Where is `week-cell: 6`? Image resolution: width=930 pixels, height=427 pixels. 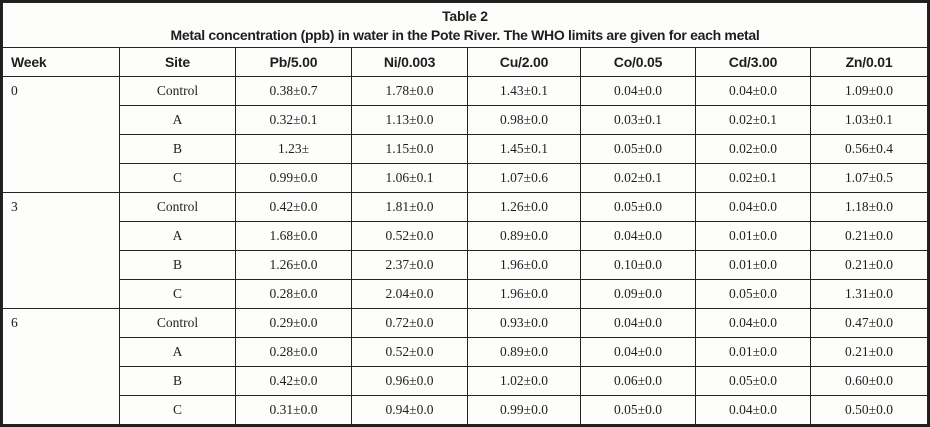
week-cell: 6 is located at coordinates (61, 366).